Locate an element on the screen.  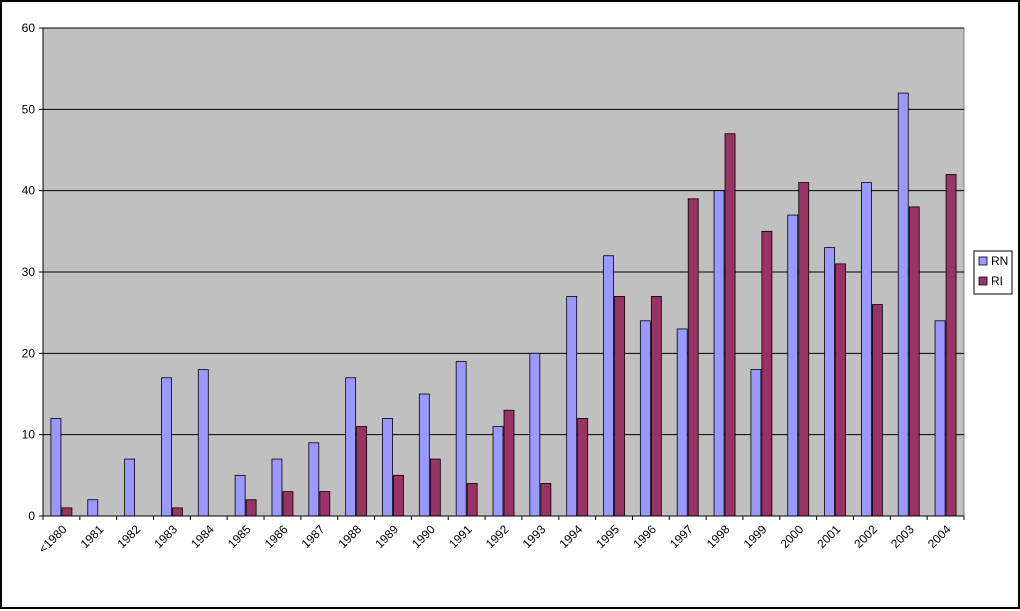
bar-ri-lt1980 is located at coordinates (67, 512).